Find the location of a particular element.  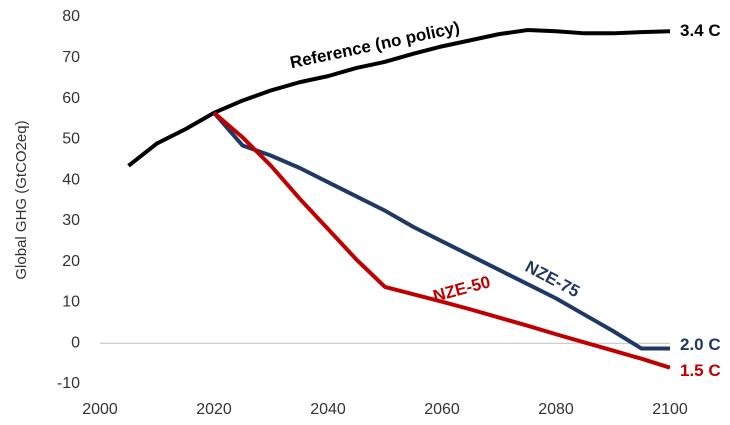

x-tick-label: 2080 is located at coordinates (556, 409).